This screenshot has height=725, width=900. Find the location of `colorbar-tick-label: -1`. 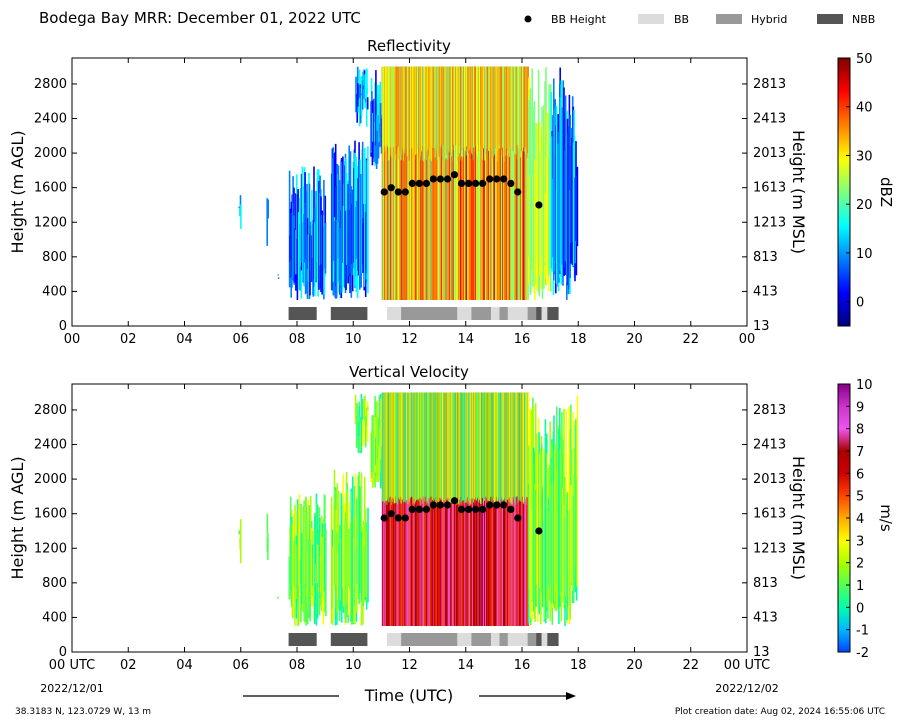

colorbar-tick-label: -1 is located at coordinates (862, 631).